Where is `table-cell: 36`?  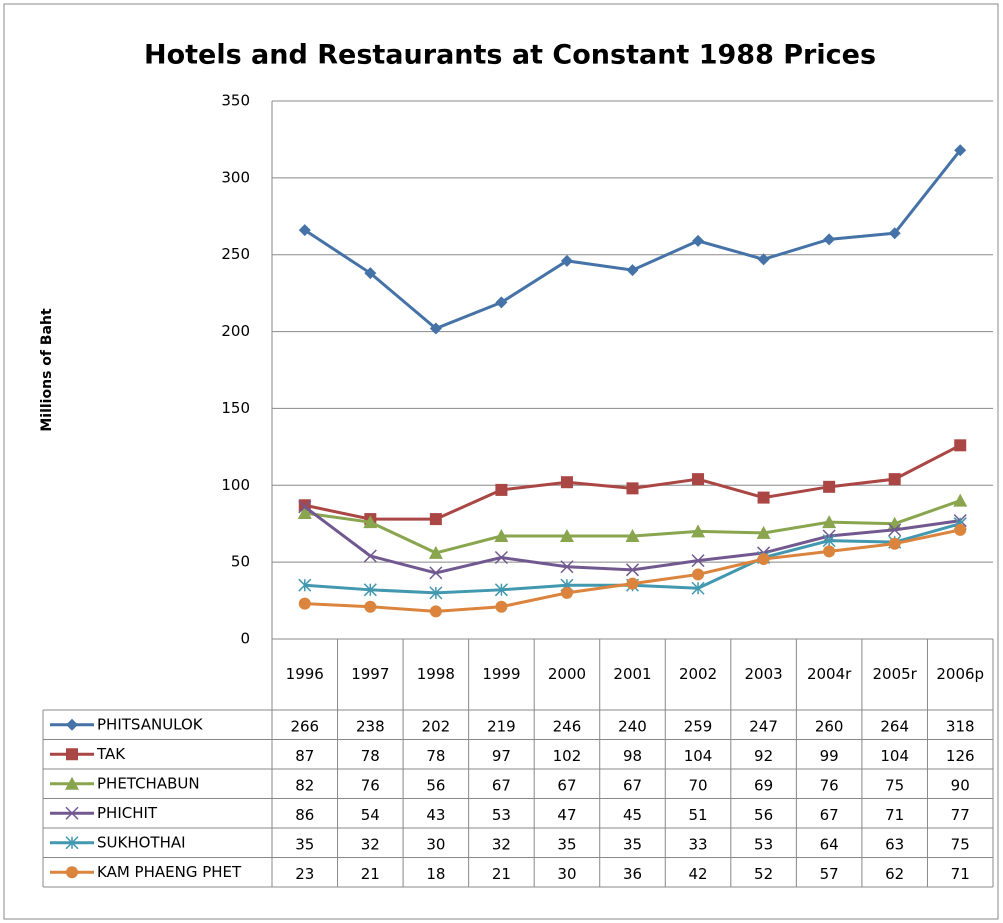
table-cell: 36 is located at coordinates (632, 874).